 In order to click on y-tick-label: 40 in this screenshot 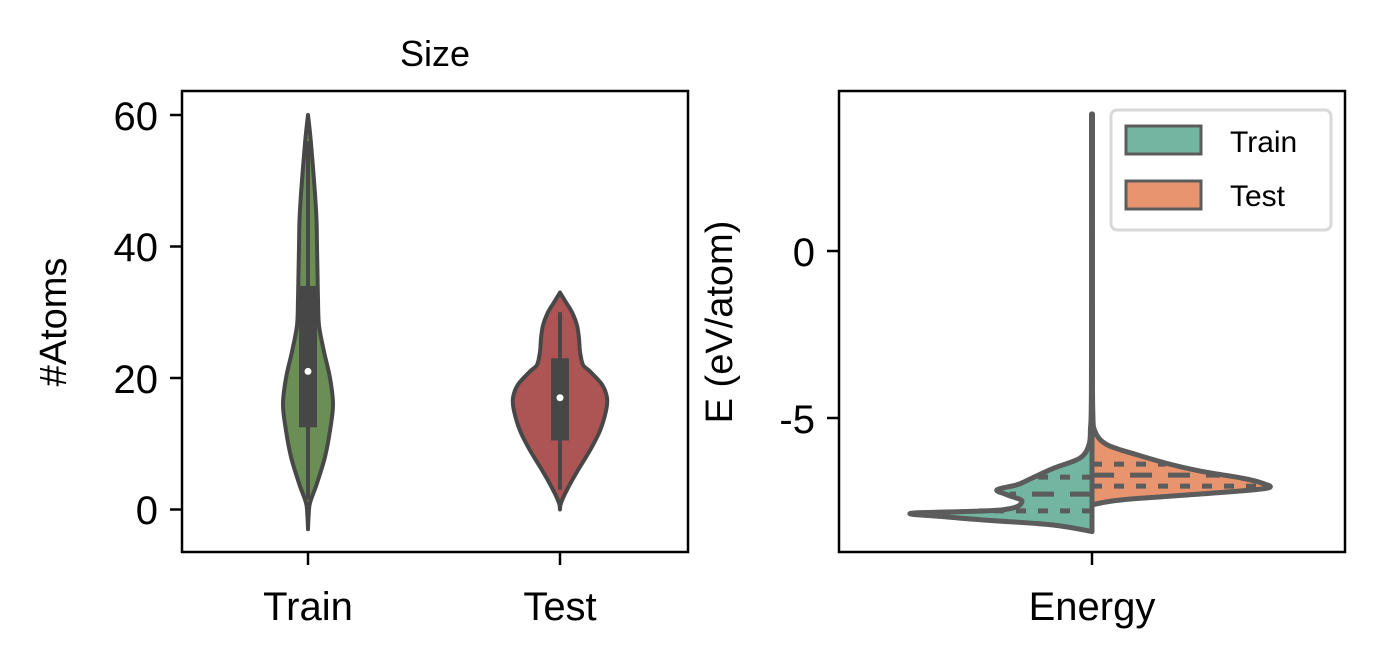, I will do `click(136, 248)`.